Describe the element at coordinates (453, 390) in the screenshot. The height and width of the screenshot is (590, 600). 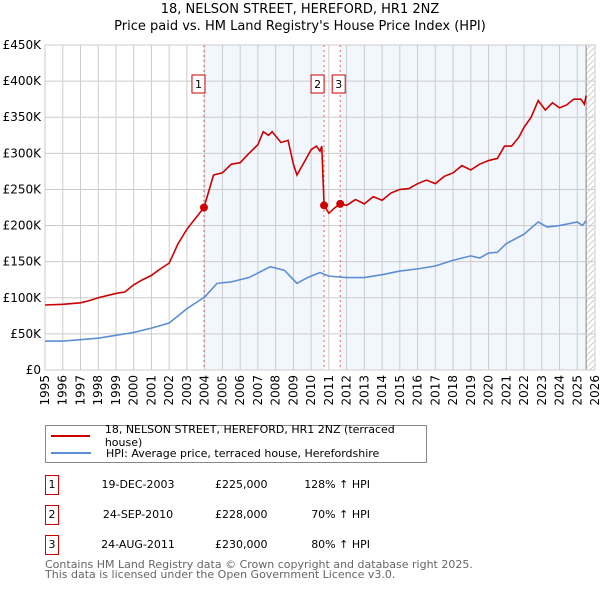
I see `x-tick-label: 2018` at that location.